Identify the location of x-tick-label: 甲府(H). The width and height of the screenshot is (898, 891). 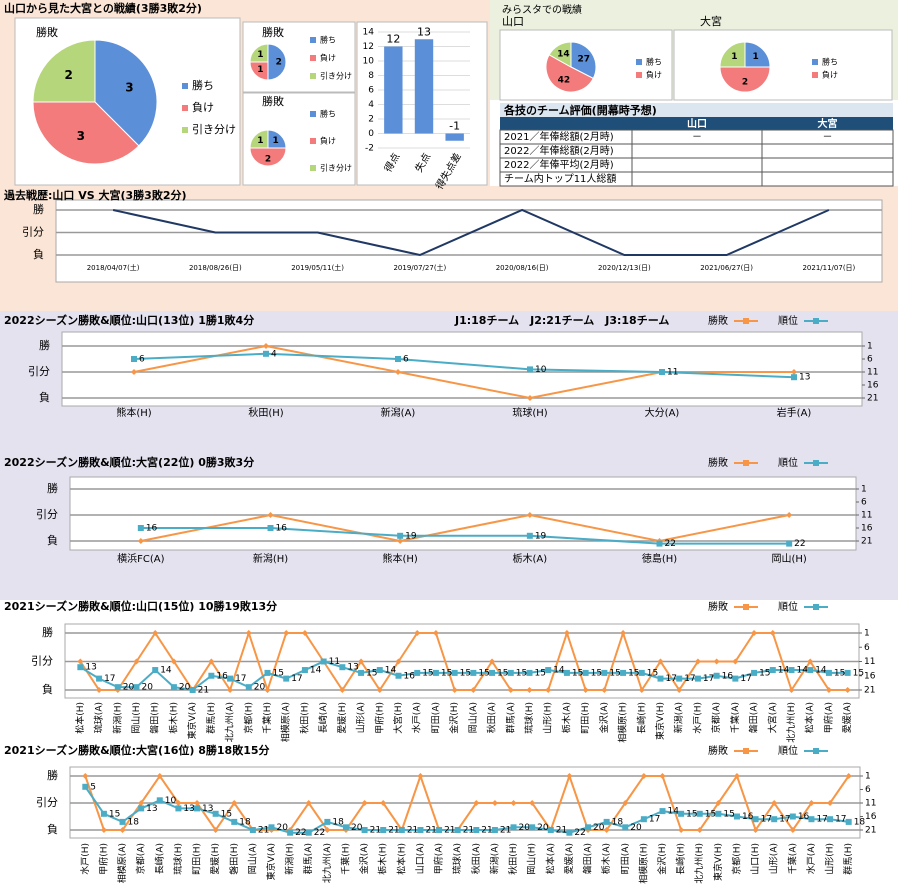
(103, 859).